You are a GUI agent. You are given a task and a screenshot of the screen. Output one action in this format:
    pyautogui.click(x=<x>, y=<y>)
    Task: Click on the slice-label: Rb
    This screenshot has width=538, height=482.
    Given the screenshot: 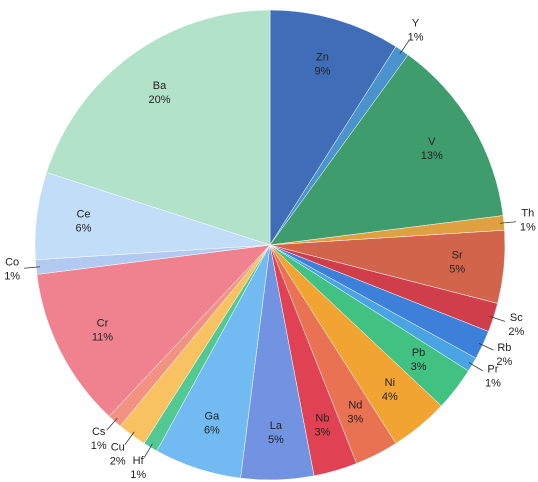 What is the action you would take?
    pyautogui.click(x=504, y=348)
    